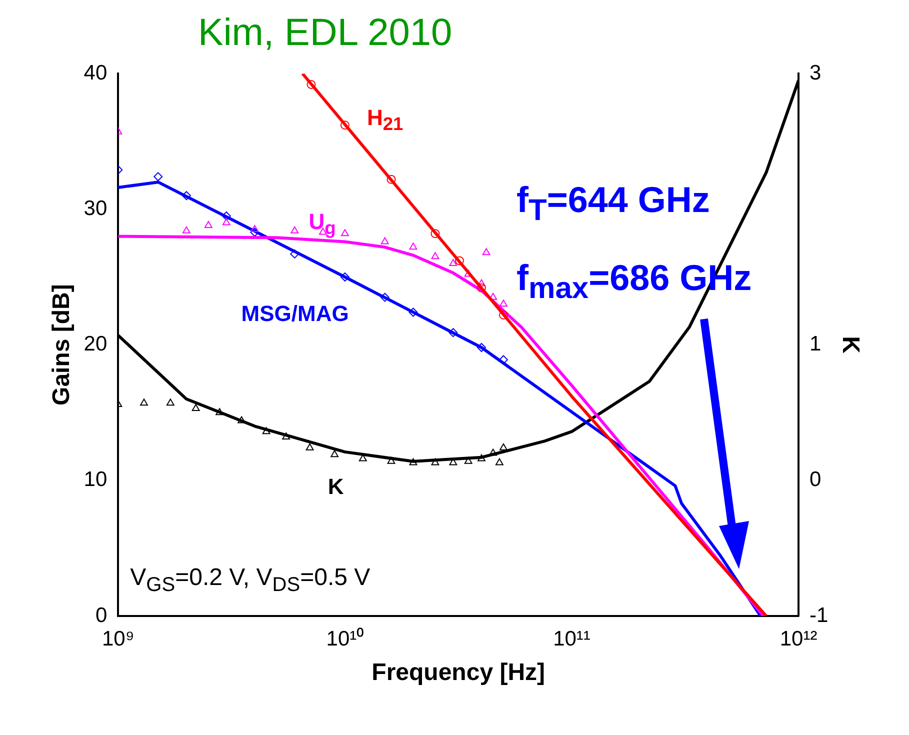 This screenshot has height=735, width=909. I want to click on y-tick-label: 10, so click(96, 480).